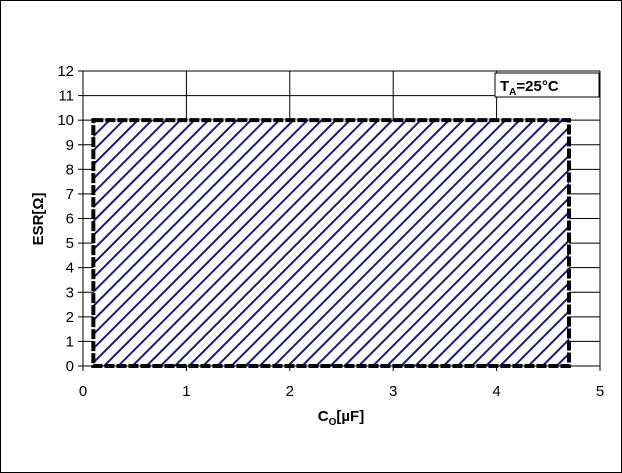 Image resolution: width=622 pixels, height=473 pixels. What do you see at coordinates (333, 422) in the screenshot?
I see `x-axis-title-sub: O` at bounding box center [333, 422].